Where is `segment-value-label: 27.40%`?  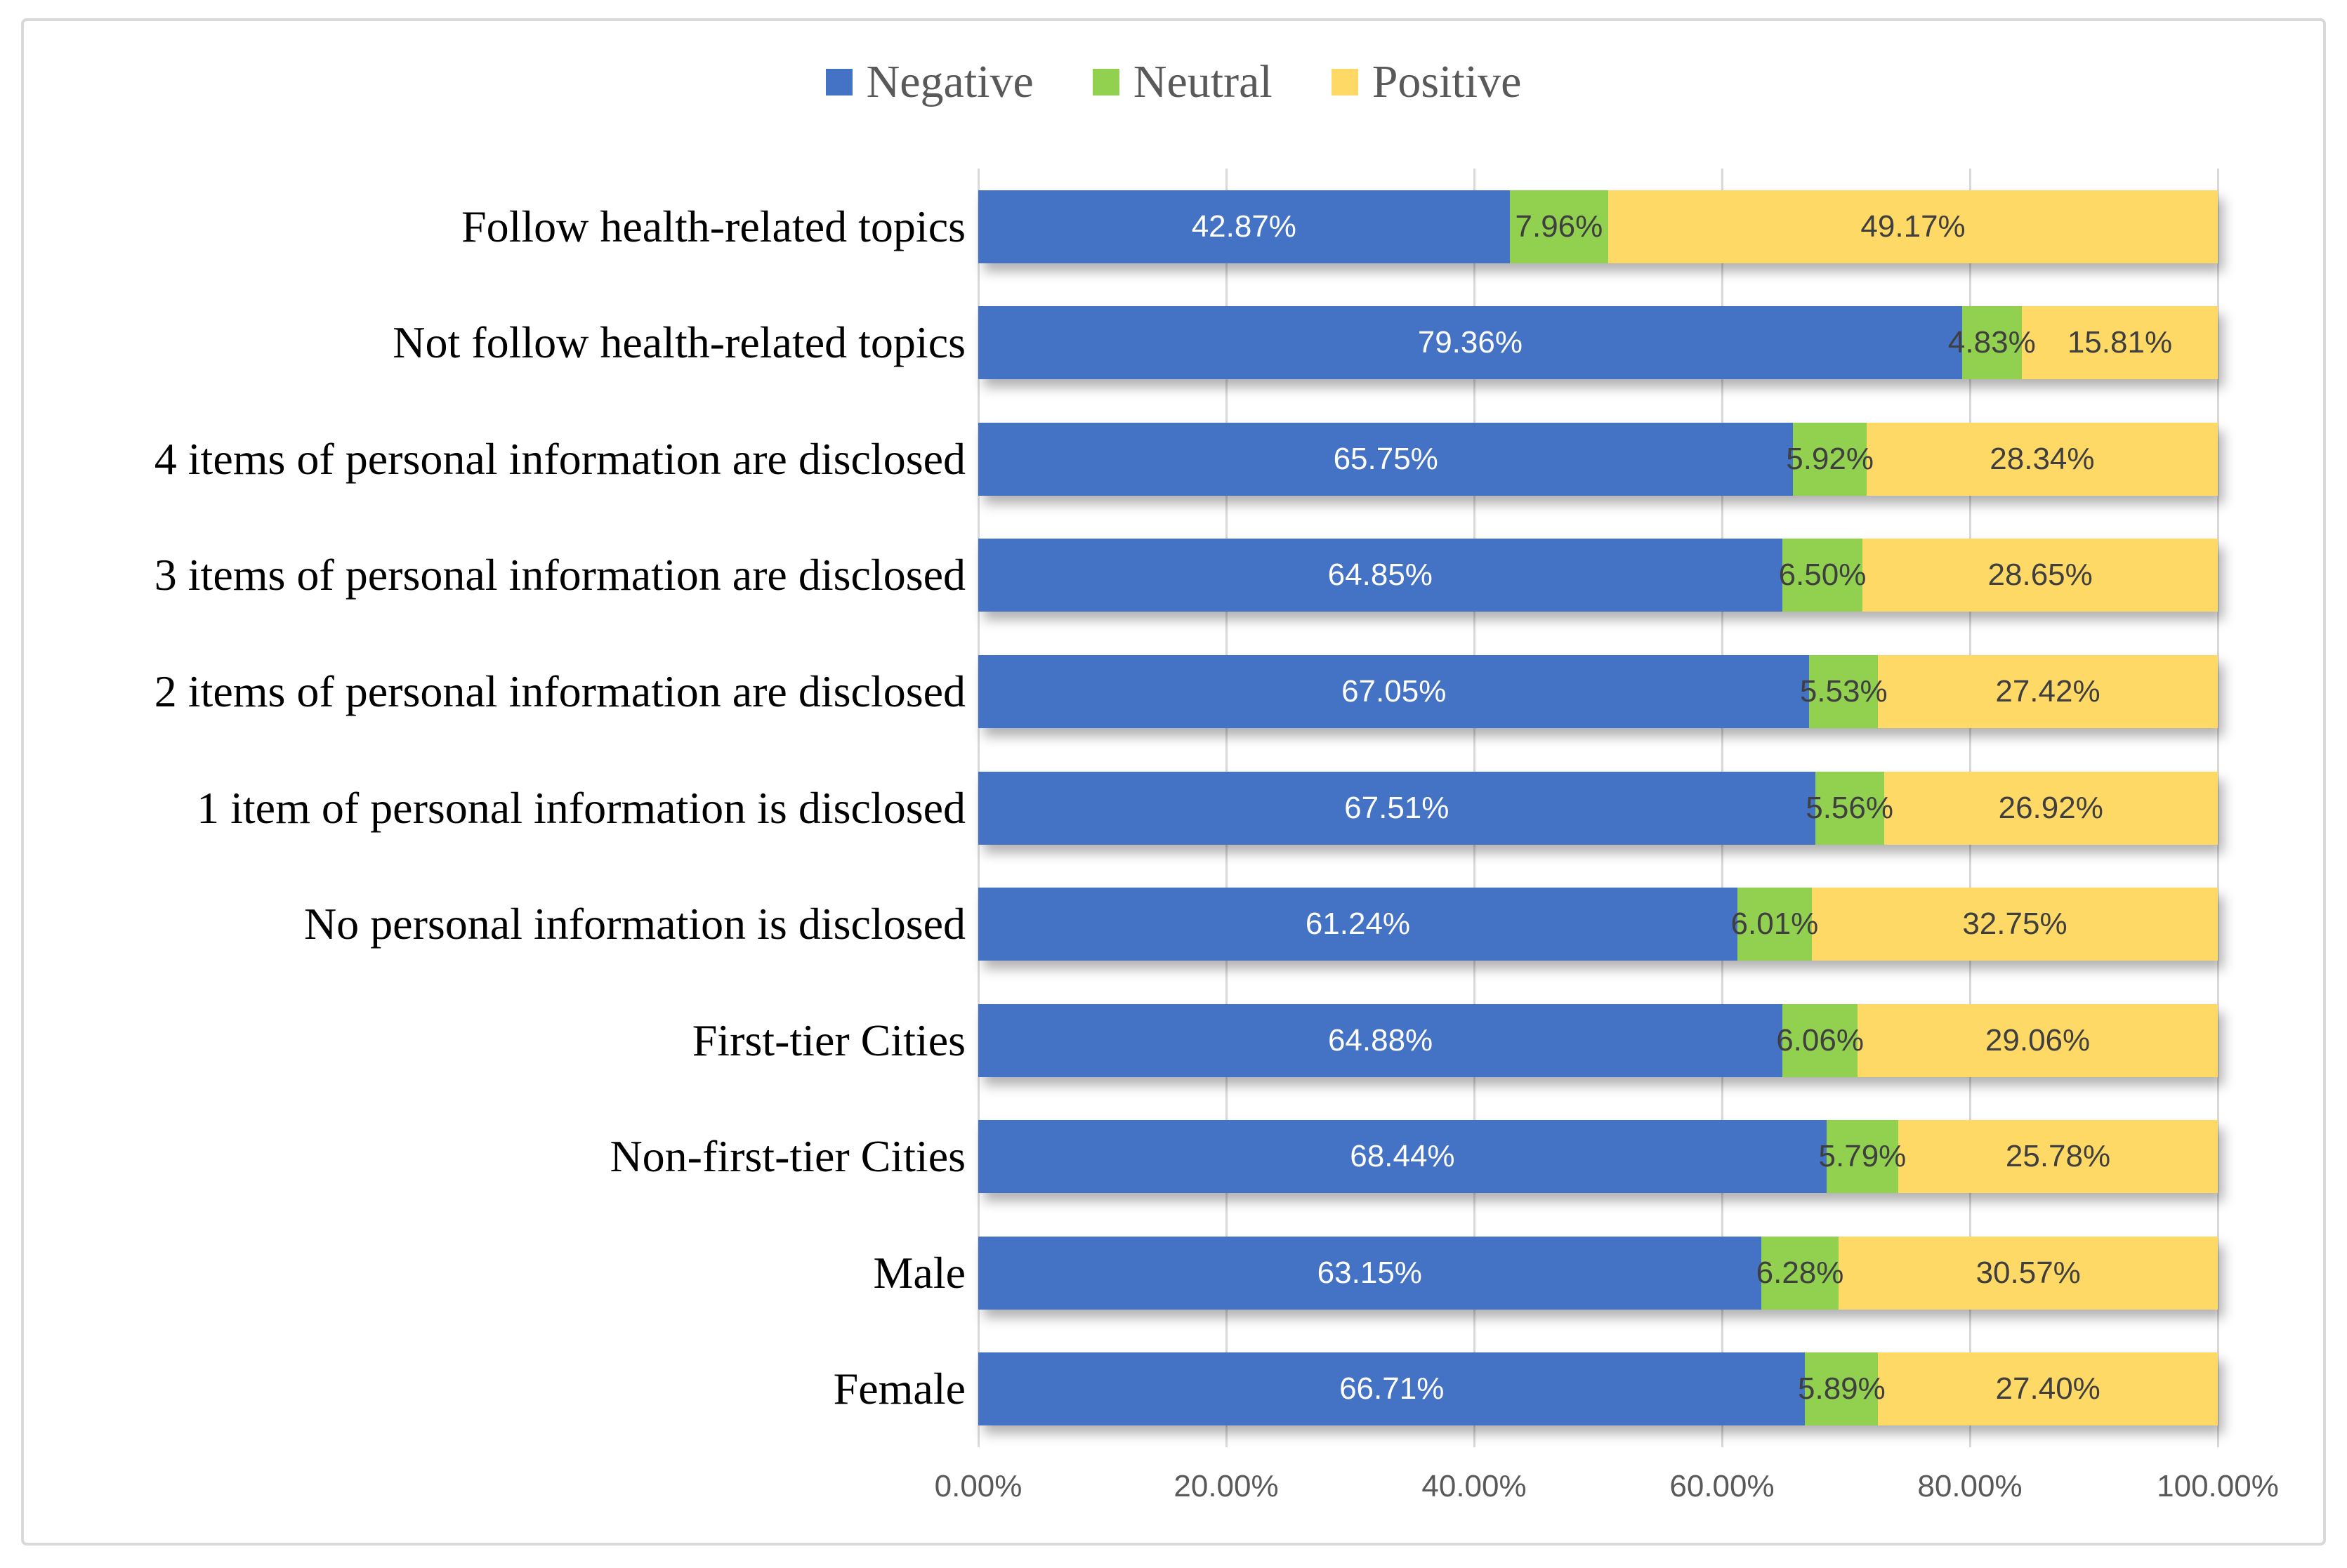
segment-value-label: 27.40% is located at coordinates (2048, 1388).